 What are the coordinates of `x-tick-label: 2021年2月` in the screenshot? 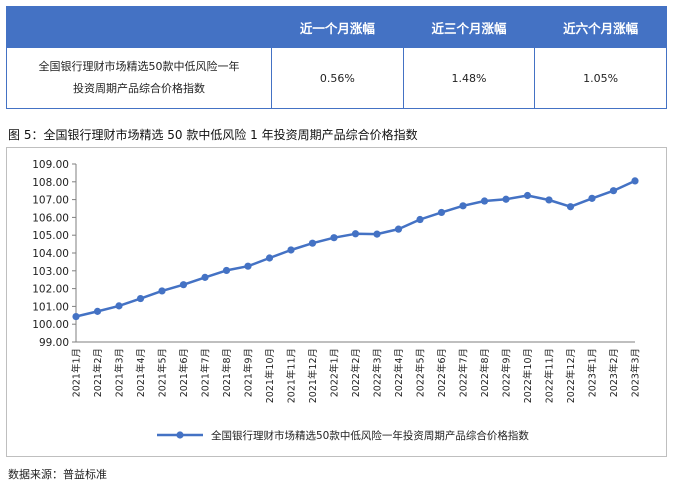 It's located at (98, 372).